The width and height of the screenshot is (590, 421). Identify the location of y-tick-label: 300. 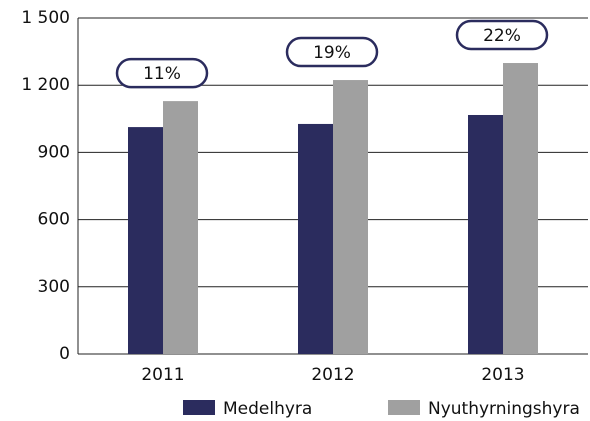
(54, 287).